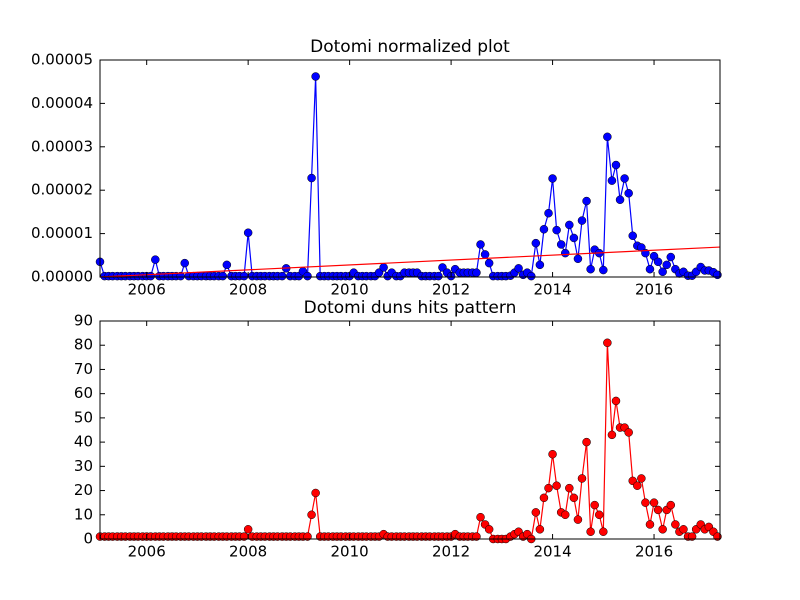 The width and height of the screenshot is (800, 600). What do you see at coordinates (83, 442) in the screenshot?
I see `y-tick-label: 40` at bounding box center [83, 442].